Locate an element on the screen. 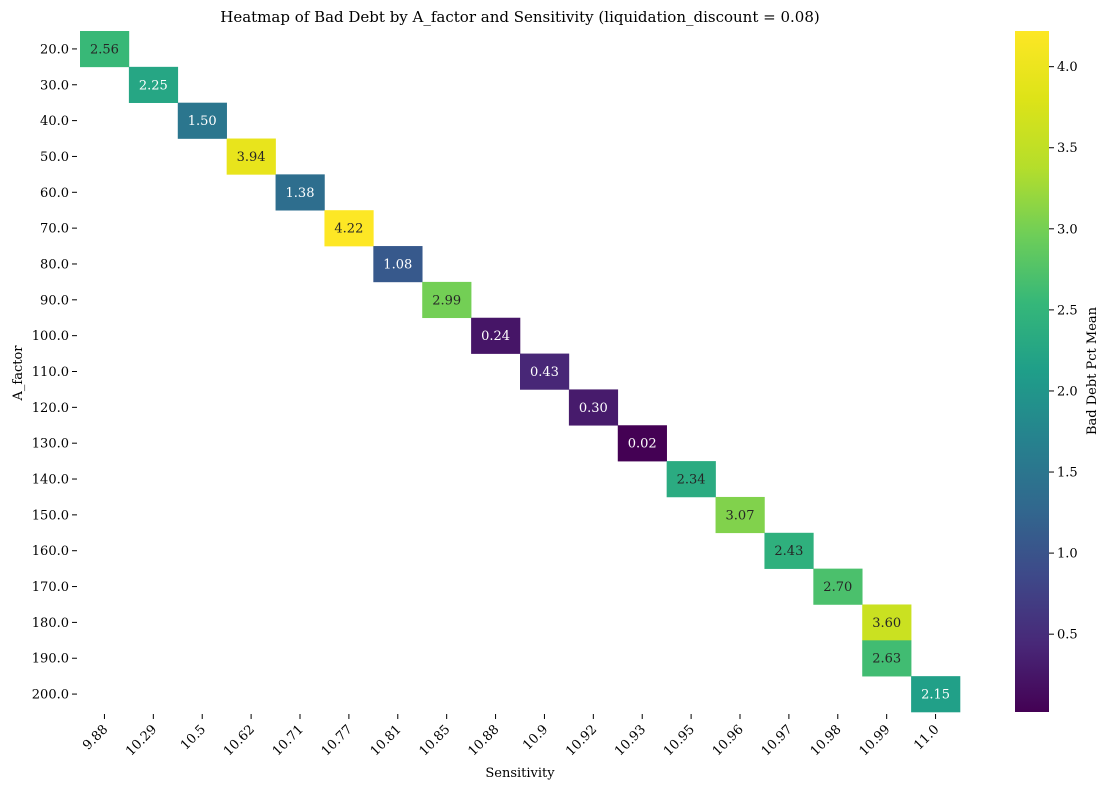 This screenshot has height=794, width=1110. cell-value-label: 4.22 is located at coordinates (348, 229).